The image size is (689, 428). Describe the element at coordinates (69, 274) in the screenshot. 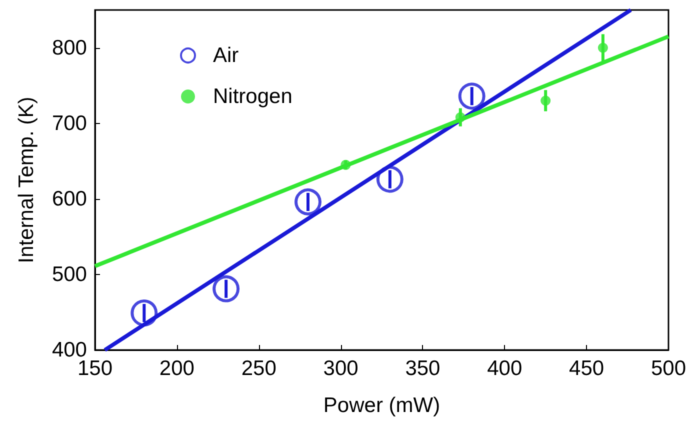

I see `y-tick-label: 500` at that location.